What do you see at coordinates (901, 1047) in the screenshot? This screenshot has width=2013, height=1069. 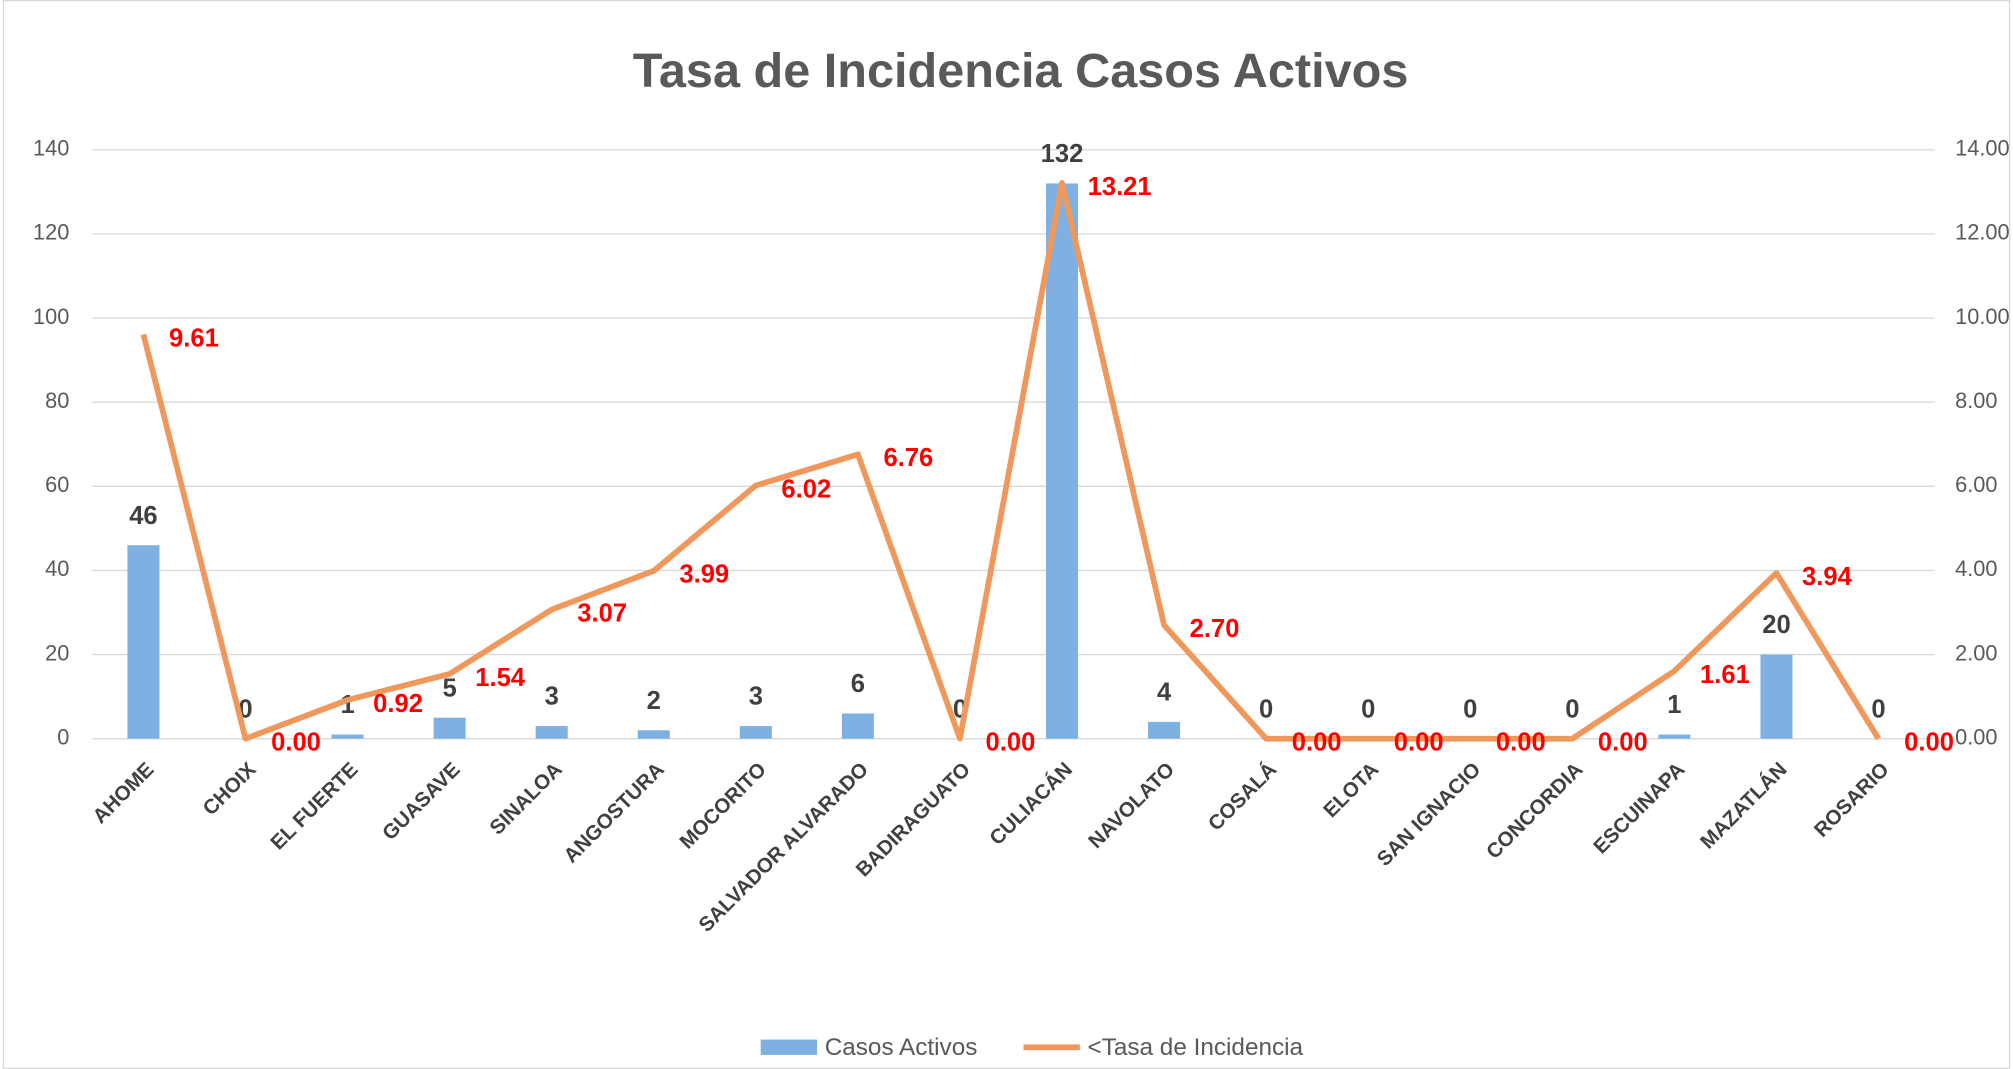 I see `legend-label: Casos Activos` at bounding box center [901, 1047].